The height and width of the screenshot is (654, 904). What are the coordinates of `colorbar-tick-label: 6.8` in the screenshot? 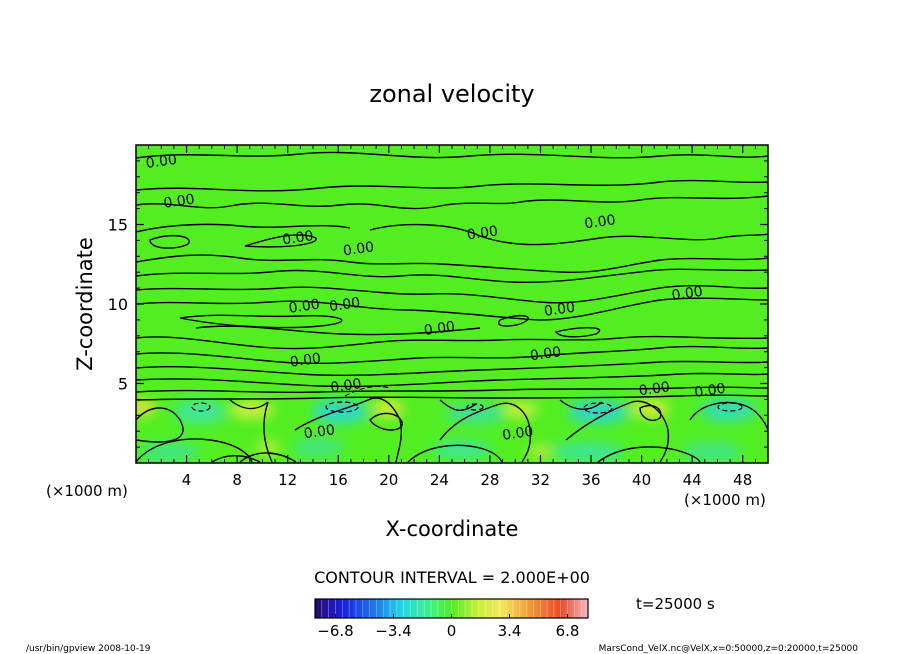 It's located at (568, 631).